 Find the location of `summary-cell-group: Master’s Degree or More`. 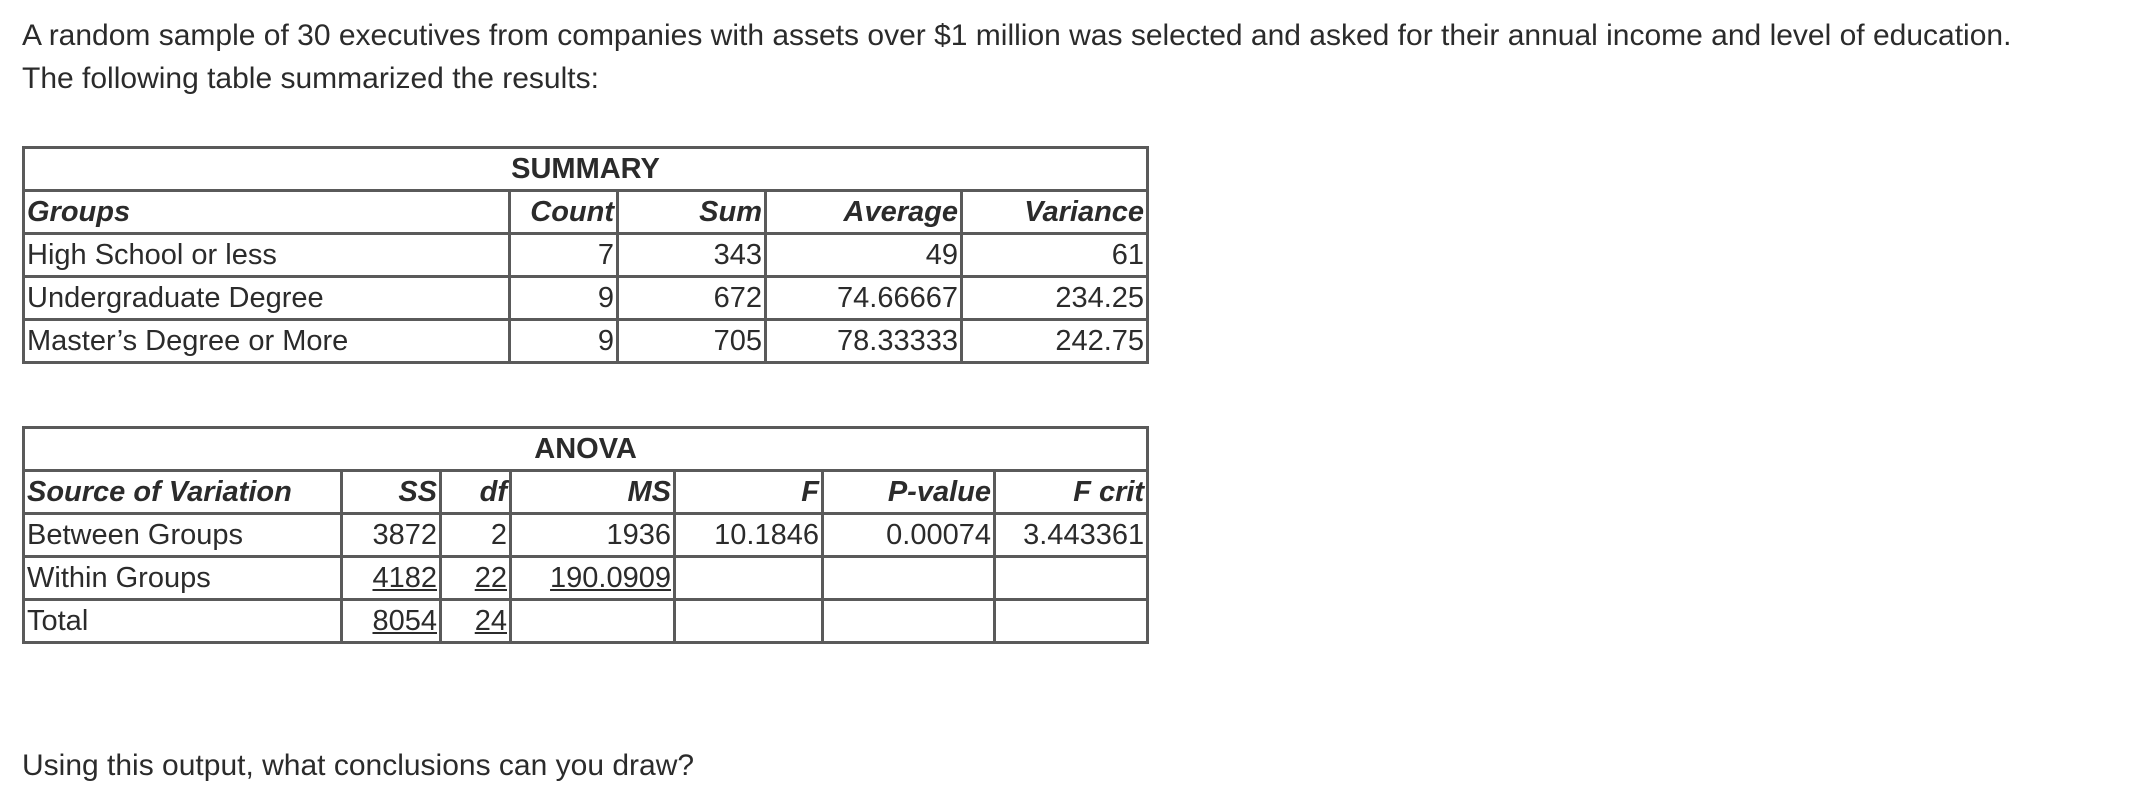

summary-cell-group: Master’s Degree or More is located at coordinates (266, 341).